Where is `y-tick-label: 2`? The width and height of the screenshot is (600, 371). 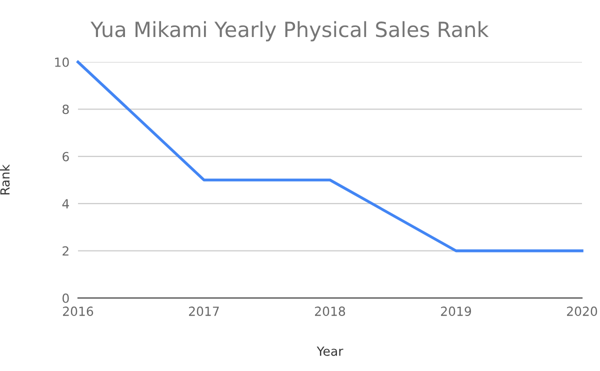 y-tick-label: 2 is located at coordinates (65, 251).